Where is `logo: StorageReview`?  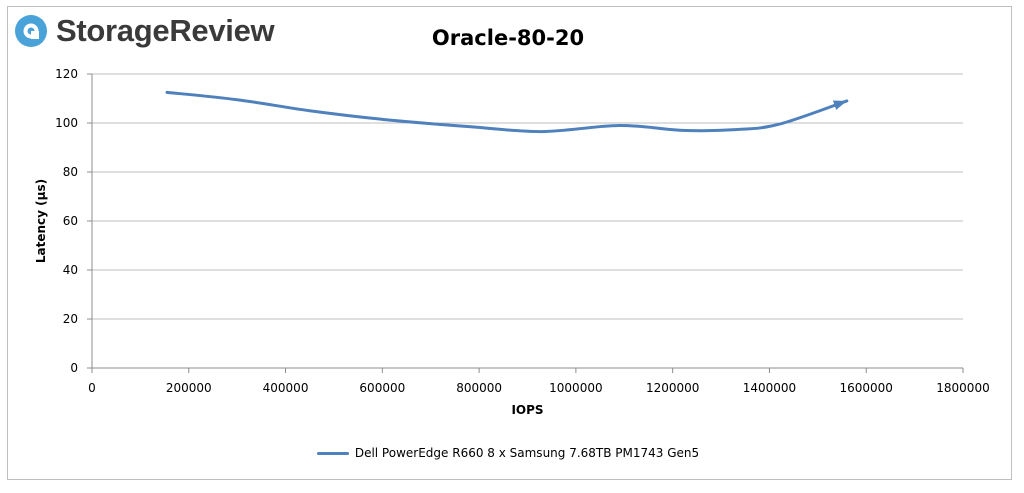 logo: StorageReview is located at coordinates (144, 31).